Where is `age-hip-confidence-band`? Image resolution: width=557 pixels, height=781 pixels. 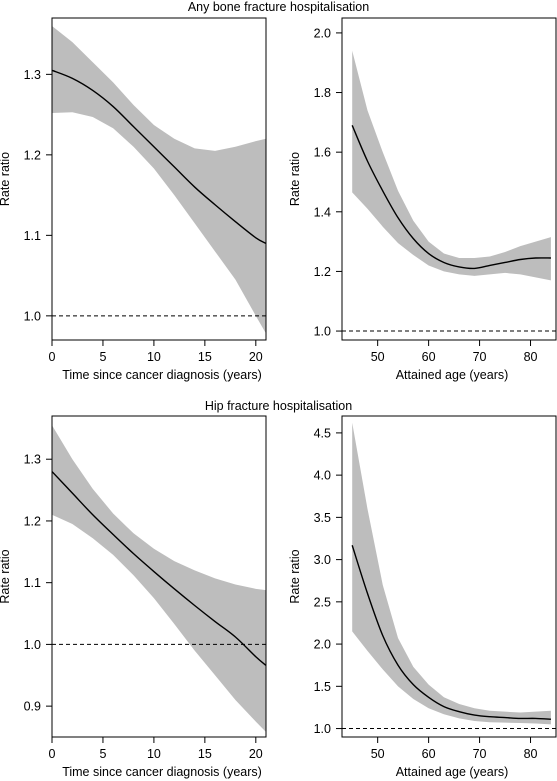
age-hip-confidence-band is located at coordinates (451, 573).